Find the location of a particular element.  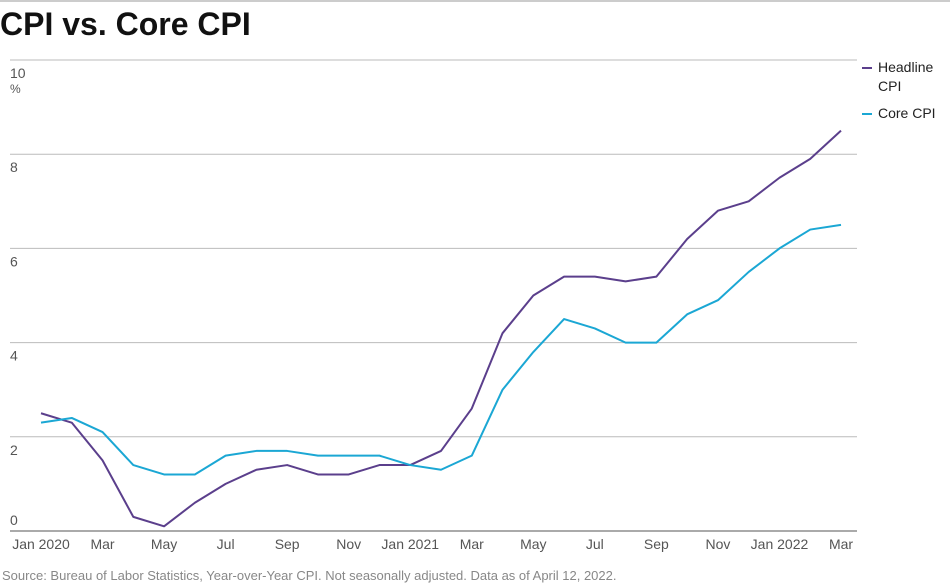

legend-item: Headline CPI is located at coordinates (905, 77).